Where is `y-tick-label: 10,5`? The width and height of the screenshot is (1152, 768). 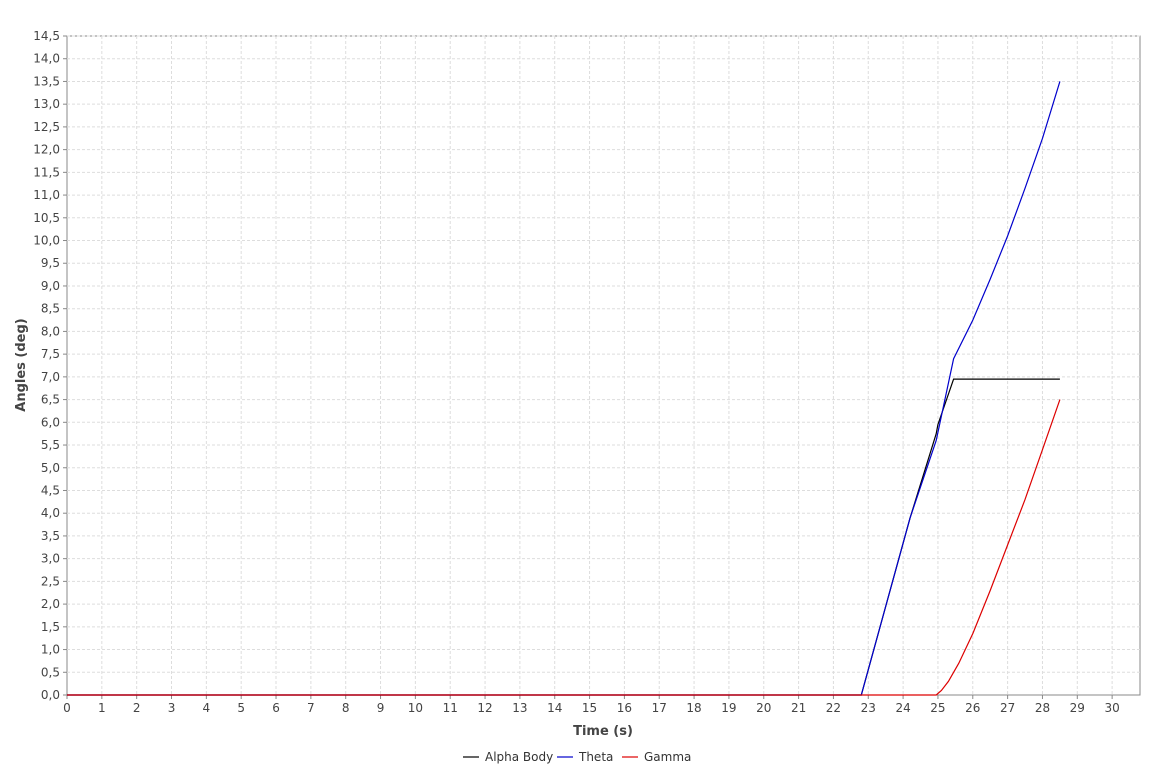 y-tick-label: 10,5 is located at coordinates (46, 218).